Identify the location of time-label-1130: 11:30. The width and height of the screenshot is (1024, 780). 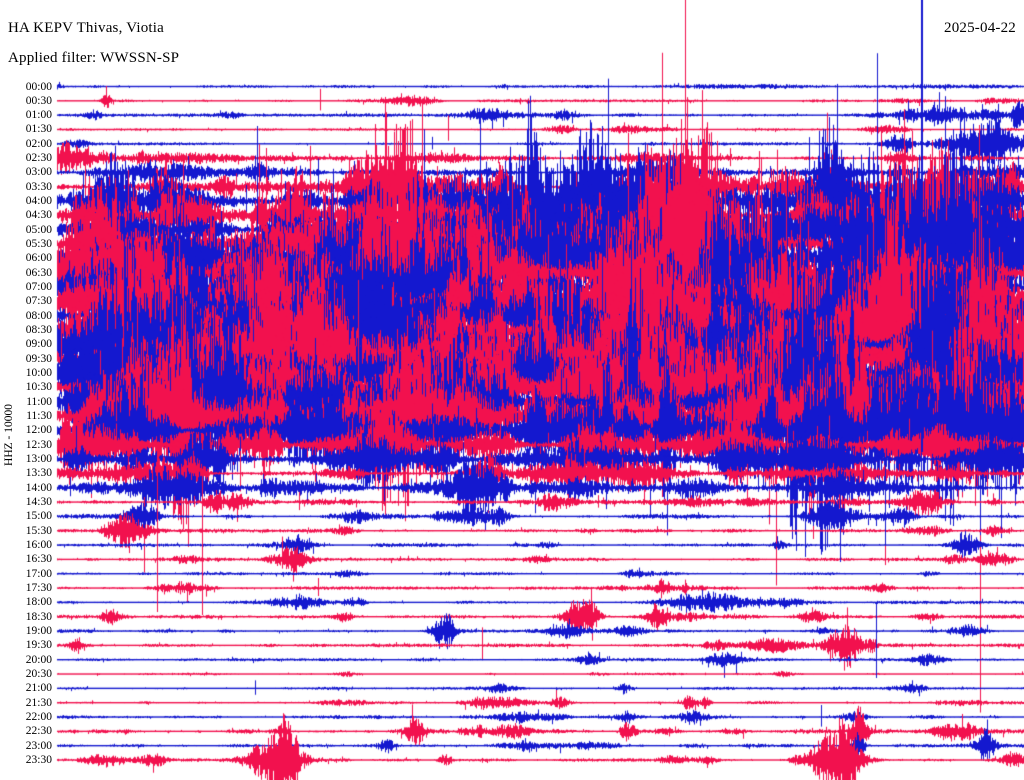
(39, 416).